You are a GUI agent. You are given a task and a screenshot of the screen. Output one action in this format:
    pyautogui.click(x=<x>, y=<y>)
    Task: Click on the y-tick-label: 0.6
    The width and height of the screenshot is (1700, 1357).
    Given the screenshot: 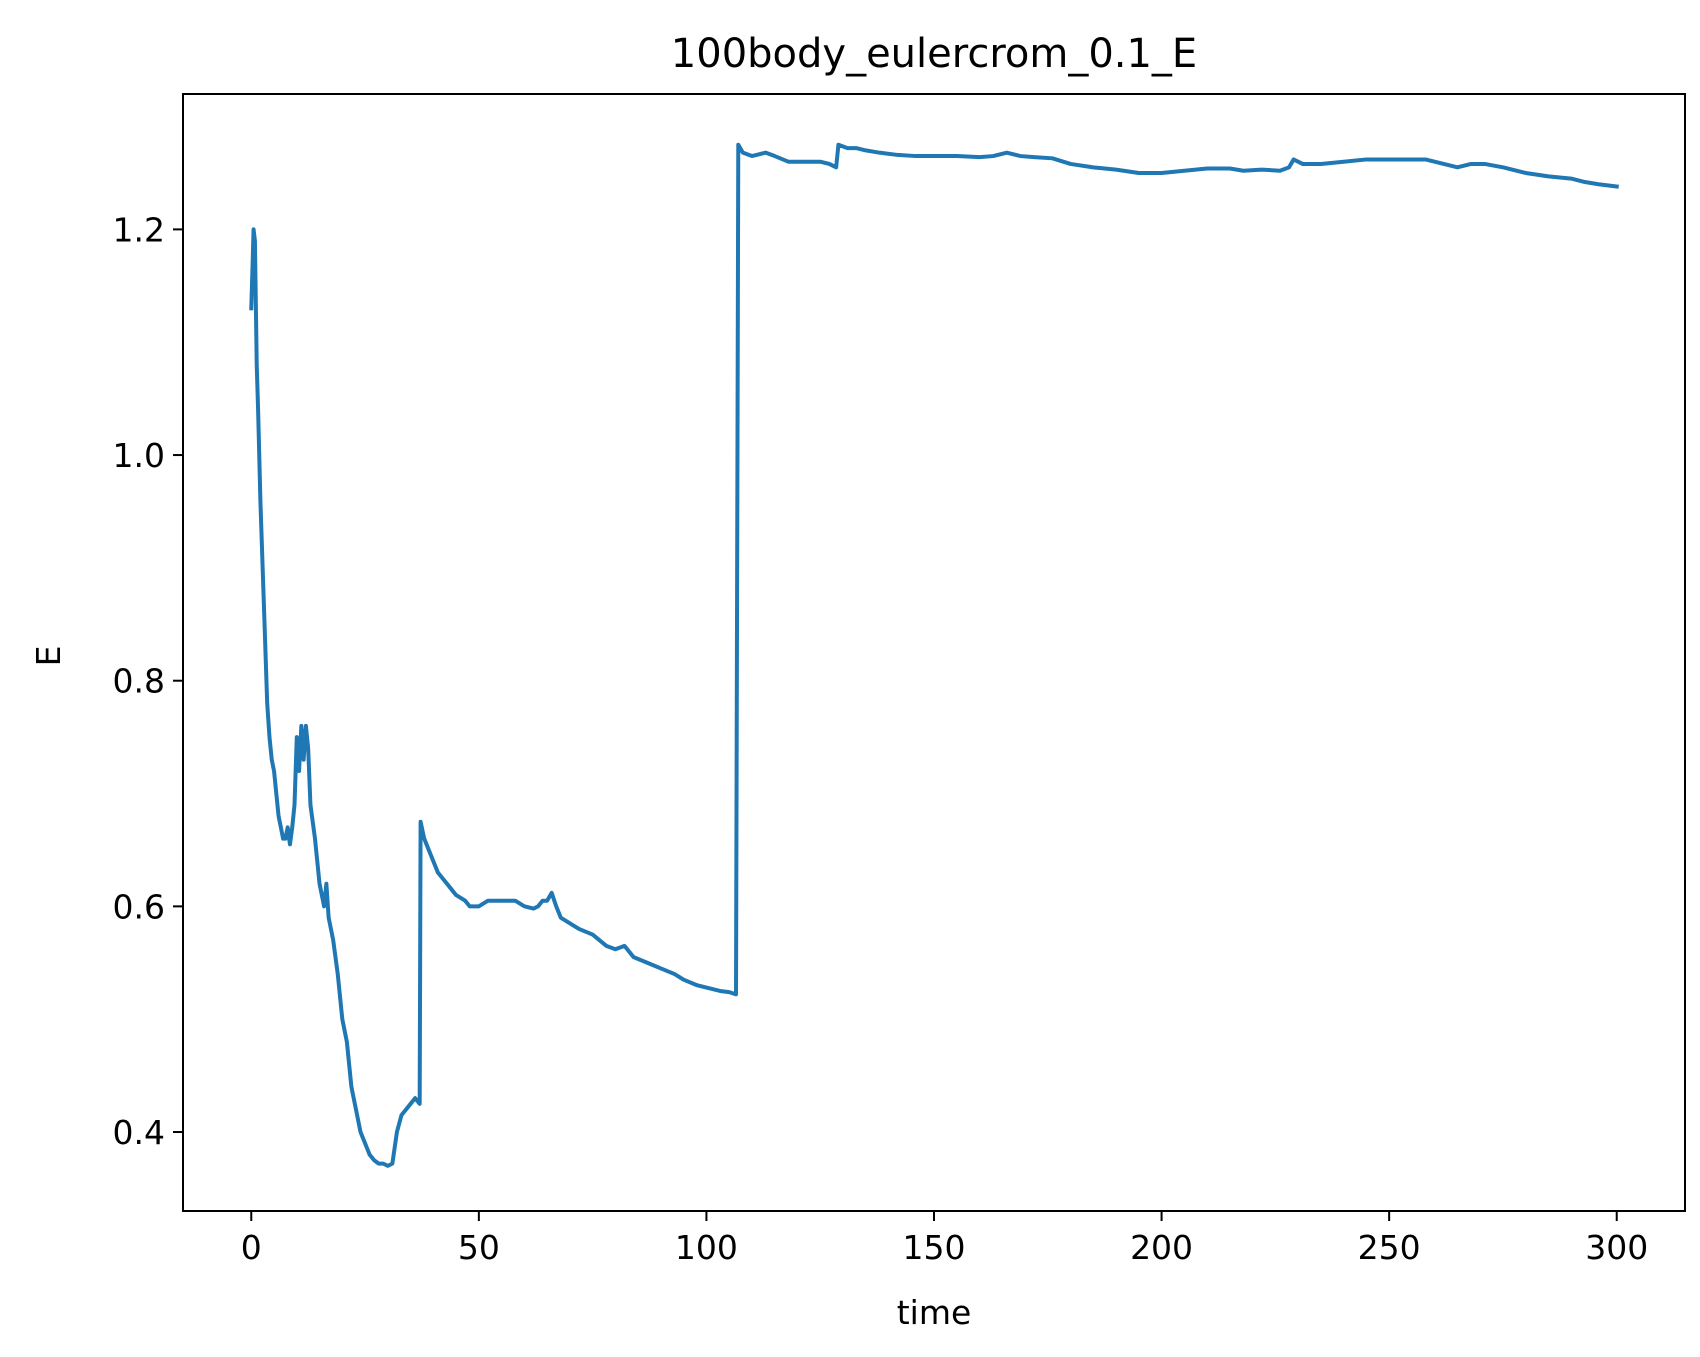 What is the action you would take?
    pyautogui.click(x=139, y=906)
    